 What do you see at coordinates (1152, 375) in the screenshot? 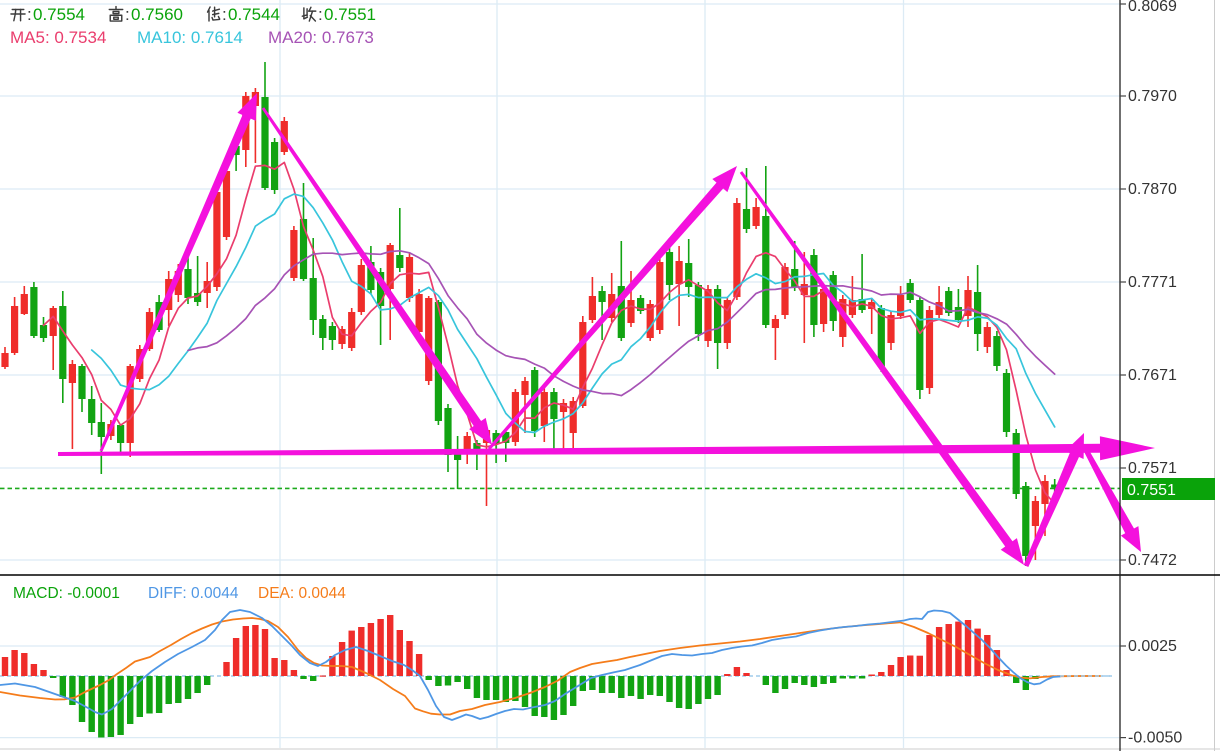
I see `svg-text: 0.7671` at bounding box center [1152, 375].